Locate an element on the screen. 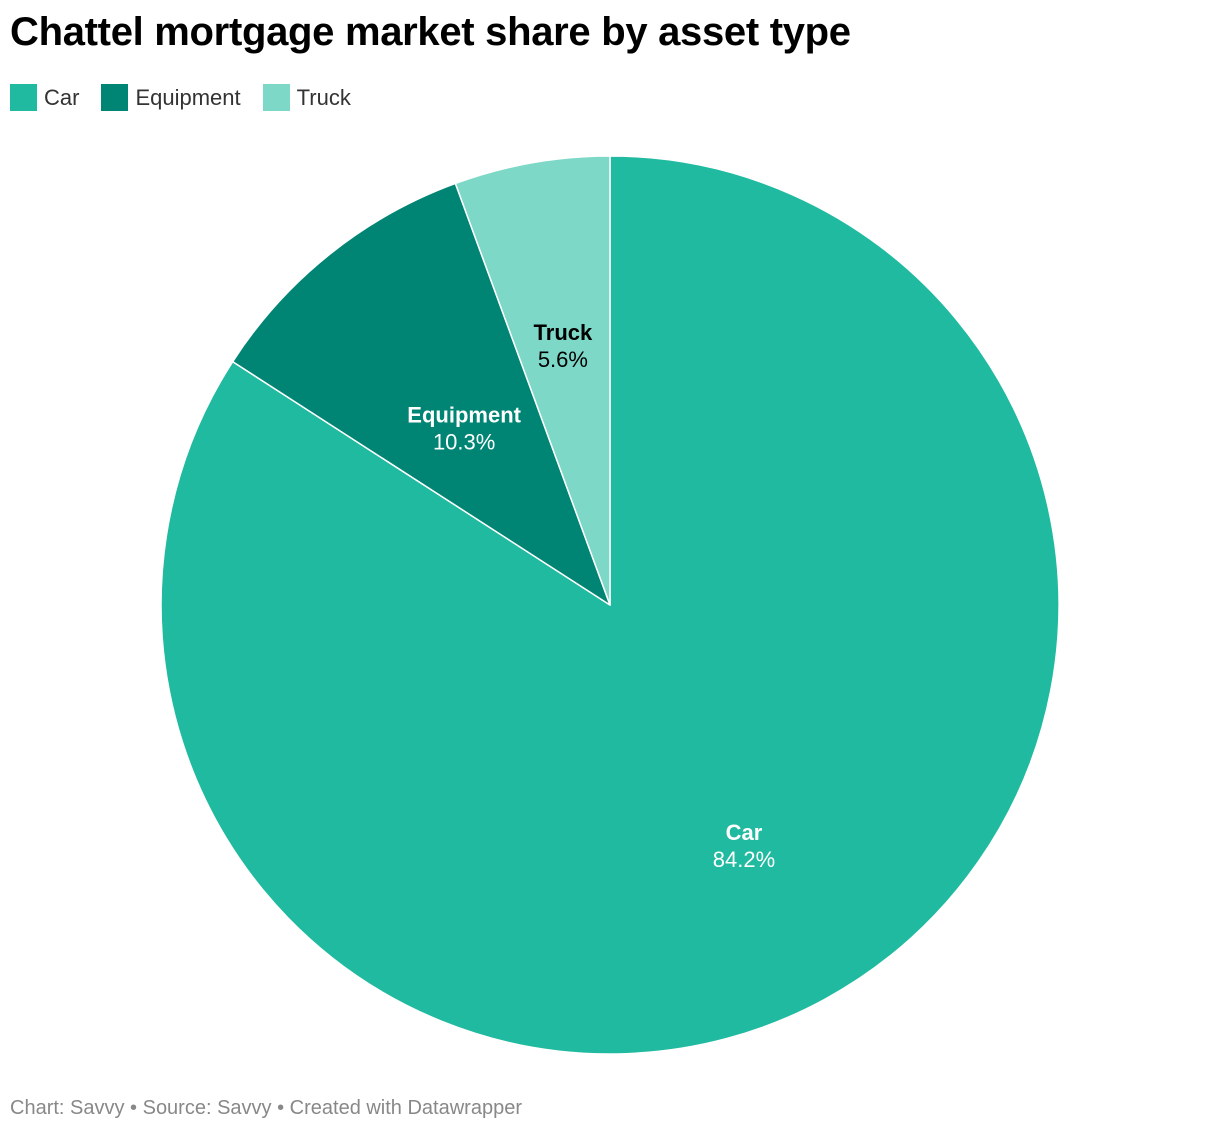 Image resolution: width=1220 pixels, height=1132 pixels. slice-name-truck: Truck is located at coordinates (563, 332).